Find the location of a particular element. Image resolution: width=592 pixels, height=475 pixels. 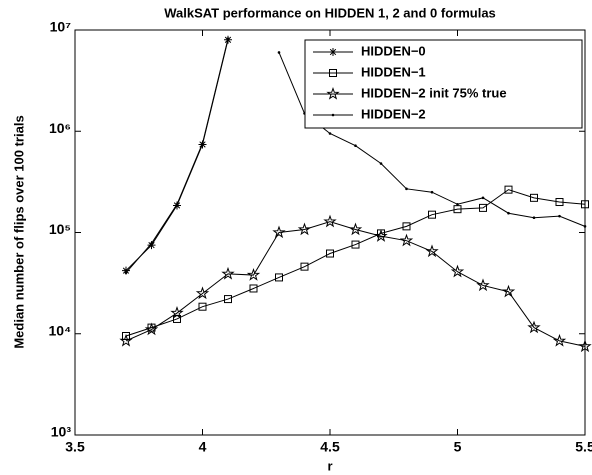

legend-label: HIDDEN−0 is located at coordinates (393, 50).